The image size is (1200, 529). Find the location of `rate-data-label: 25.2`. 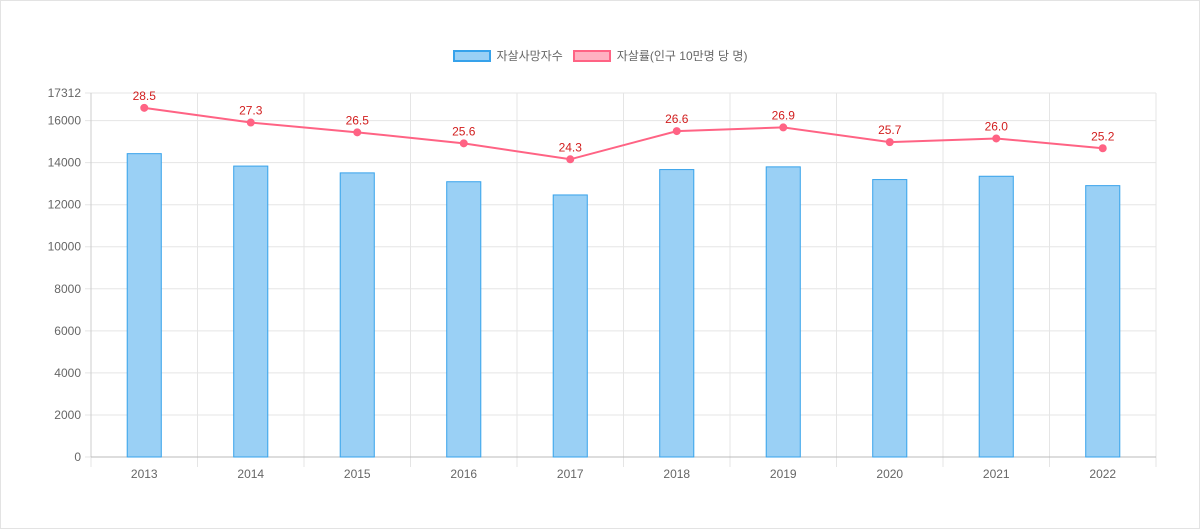

rate-data-label: 25.2 is located at coordinates (1103, 136).